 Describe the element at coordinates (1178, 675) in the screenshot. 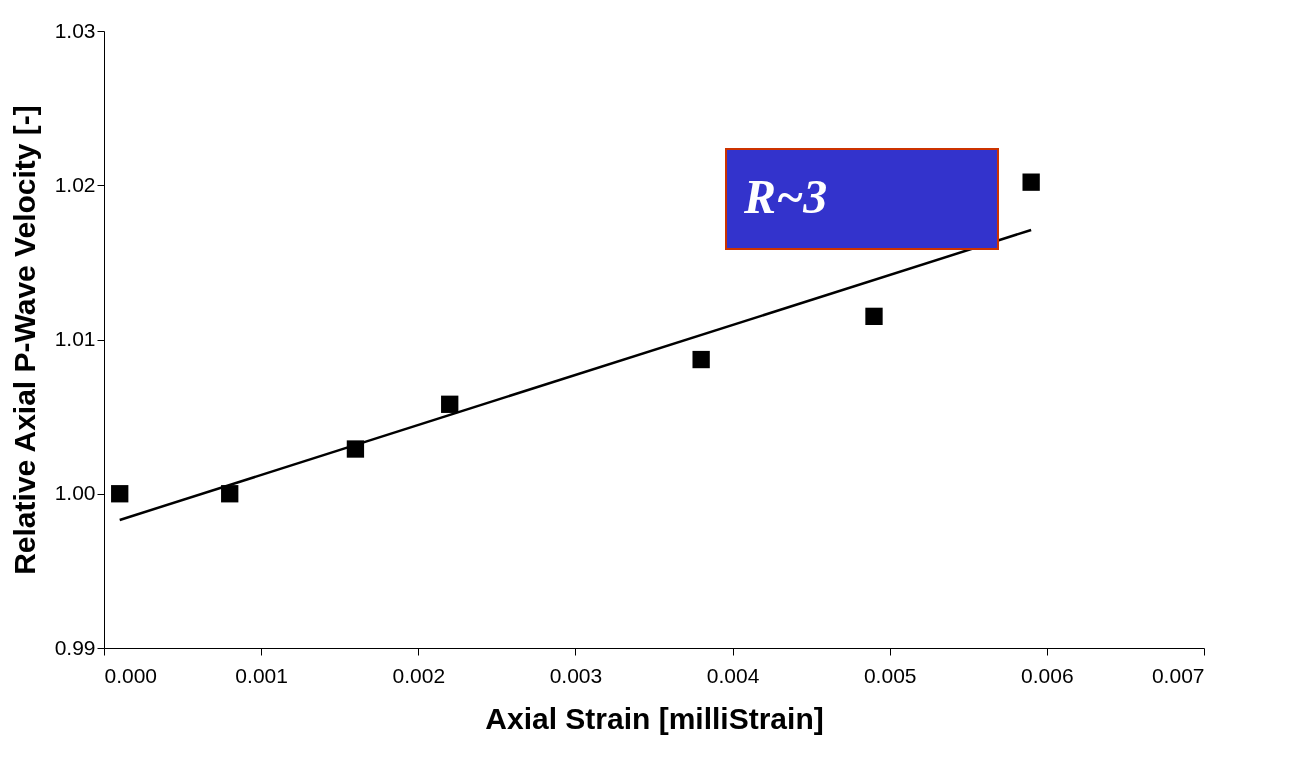

I see `x-tick-label: 0.007` at that location.